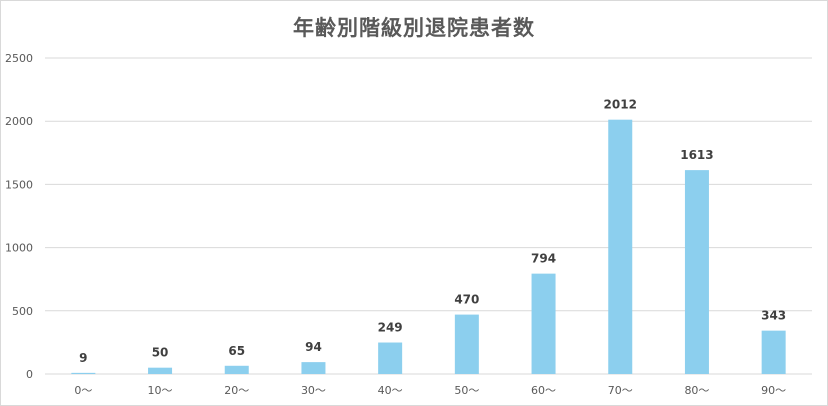 The image size is (828, 406). I want to click on x-axis-categories: 0～ 10～ 20～ 30～ 40～ 50～ 60～ 70～ 80～ 90～, so click(430, 390).